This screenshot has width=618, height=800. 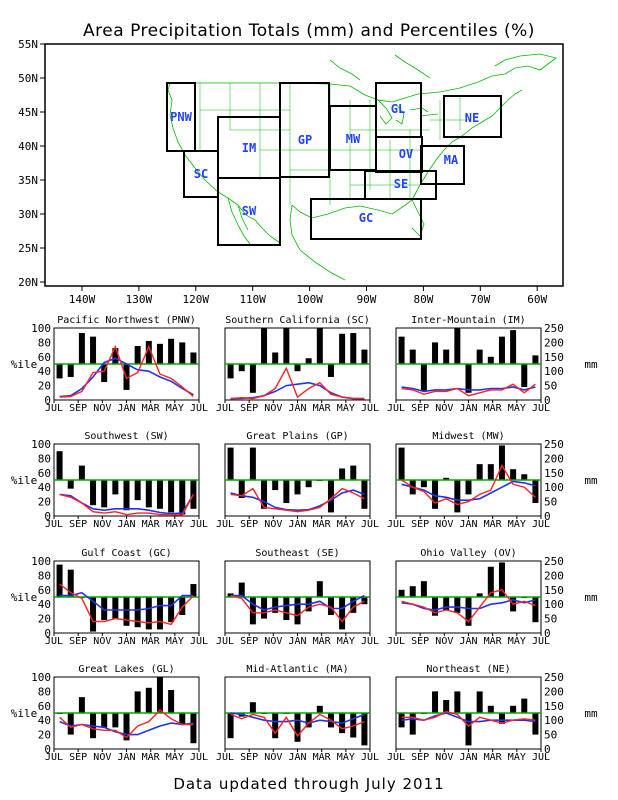 What do you see at coordinates (472, 118) in the screenshot?
I see `region-label-ne: NE` at bounding box center [472, 118].